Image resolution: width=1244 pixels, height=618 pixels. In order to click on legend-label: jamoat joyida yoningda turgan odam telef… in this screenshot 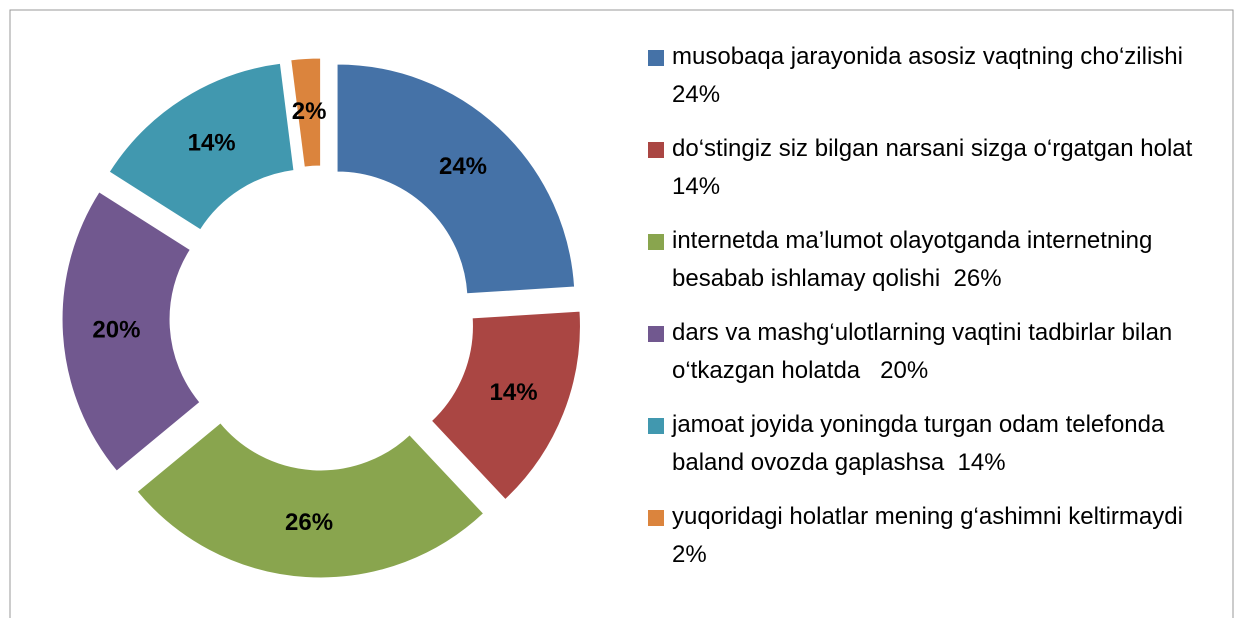, I will do `click(922, 443)`.